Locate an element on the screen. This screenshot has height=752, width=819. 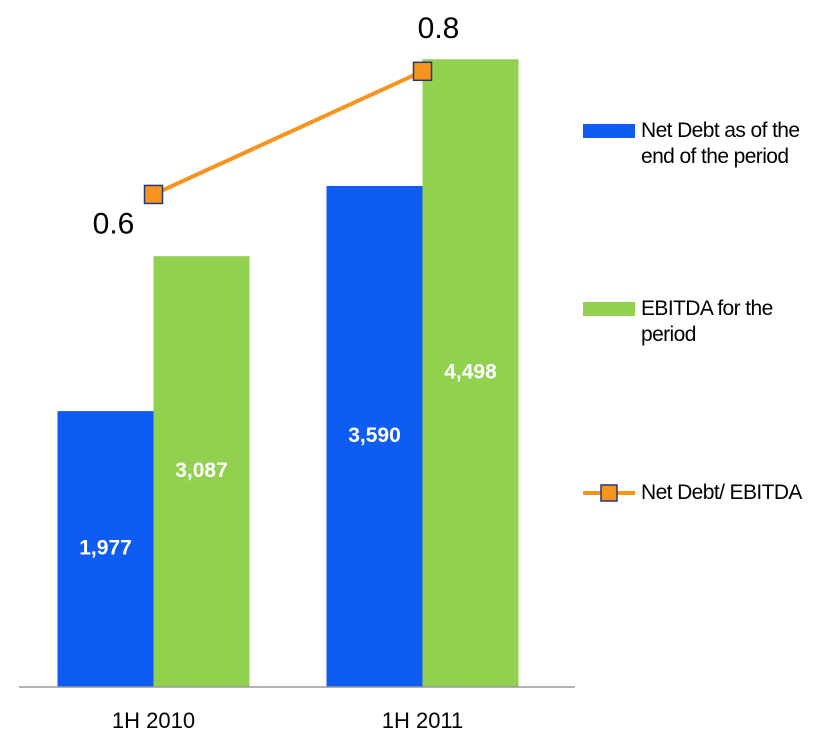
ratio-line is located at coordinates (288, 133).